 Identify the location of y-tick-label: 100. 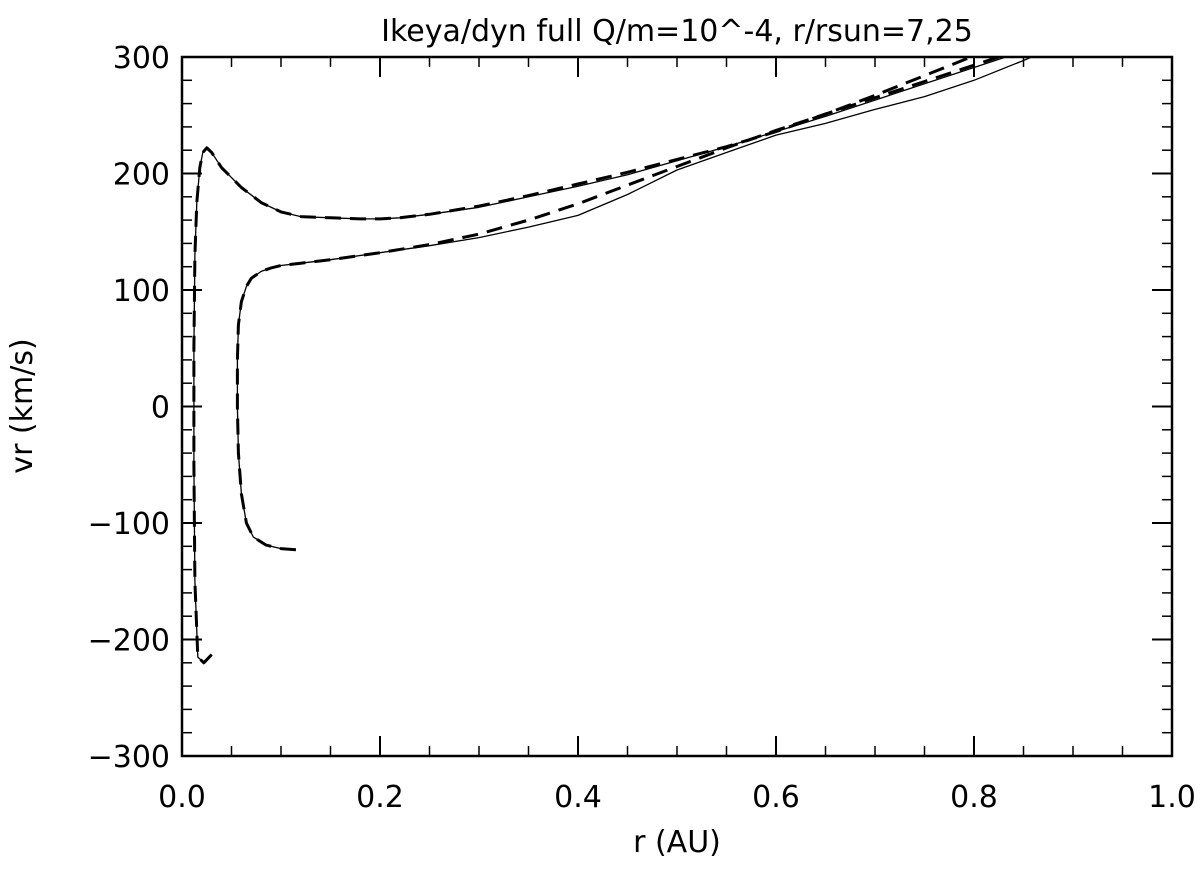
(141, 291).